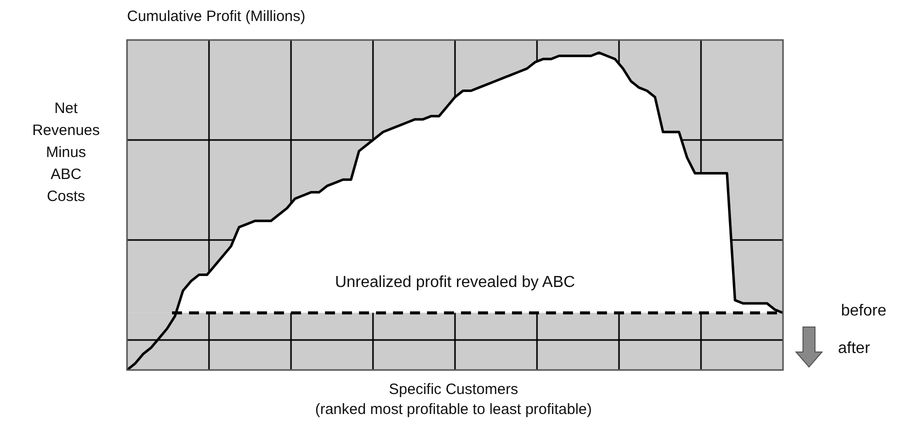  I want to click on ref-line-label: before, so click(863, 311).